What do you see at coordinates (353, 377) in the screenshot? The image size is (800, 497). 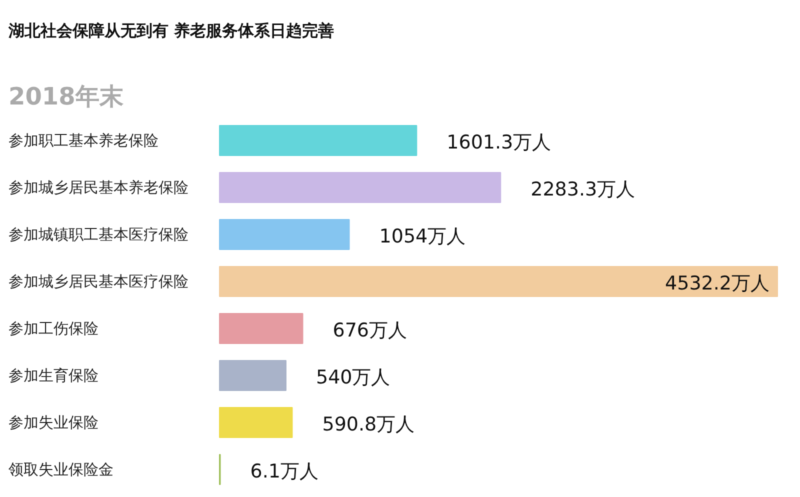 I see `data-label: 540万人` at bounding box center [353, 377].